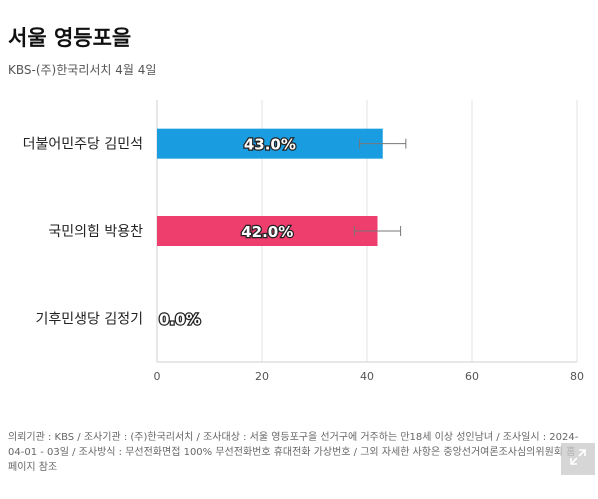 The image size is (598, 499). What do you see at coordinates (82, 70) in the screenshot?
I see `chart-subtitle: KBS-(주)한국리서치 4월 4일` at bounding box center [82, 70].